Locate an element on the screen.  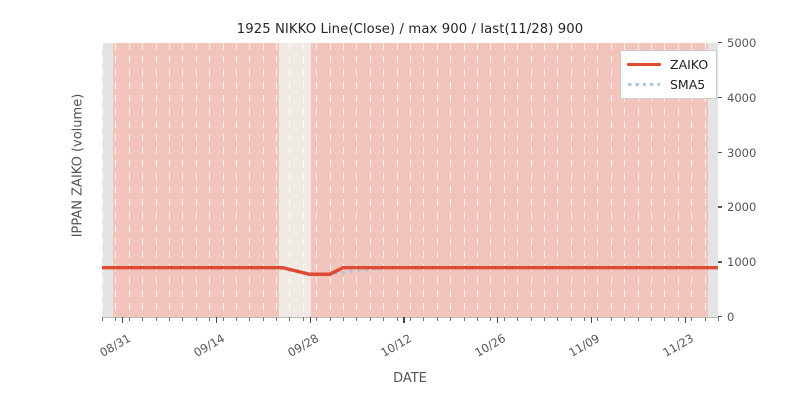
x-axis-title: DATE is located at coordinates (410, 378).